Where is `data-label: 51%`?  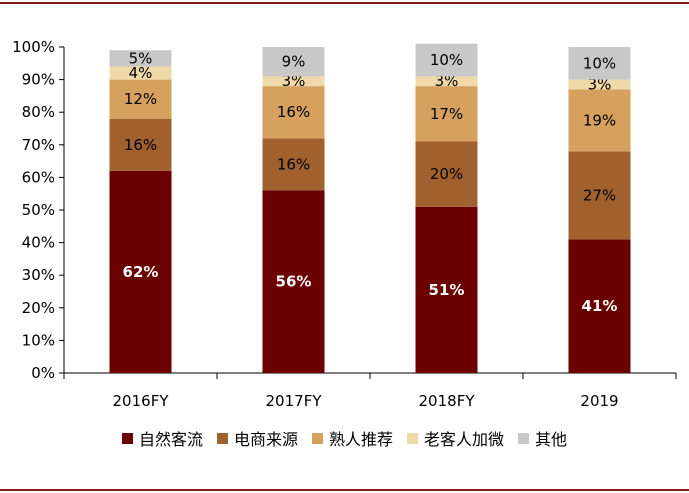
data-label: 51% is located at coordinates (447, 290).